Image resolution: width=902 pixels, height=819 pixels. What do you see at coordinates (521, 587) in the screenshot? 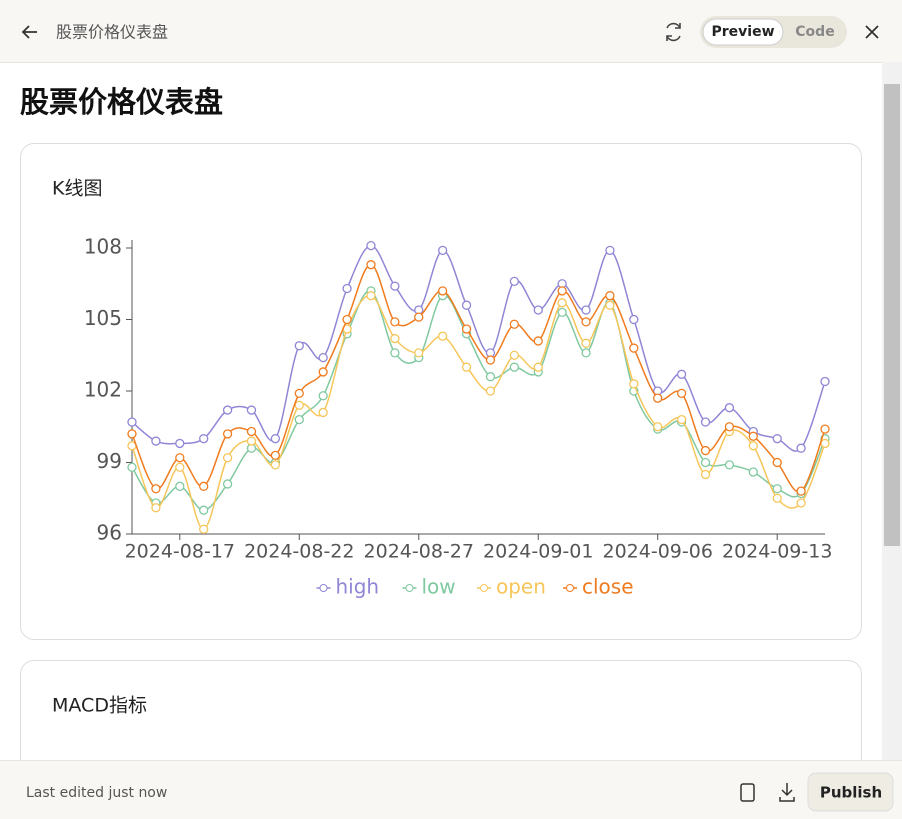
I see `legend-label: open` at bounding box center [521, 587].